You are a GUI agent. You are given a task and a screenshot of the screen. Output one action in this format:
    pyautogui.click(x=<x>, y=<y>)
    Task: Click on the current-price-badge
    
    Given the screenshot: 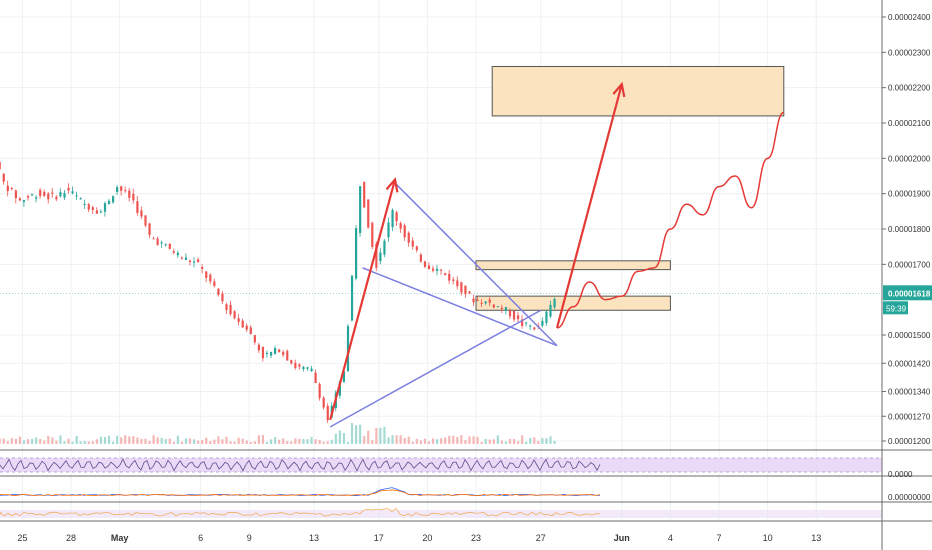 What is the action you would take?
    pyautogui.click(x=907, y=293)
    